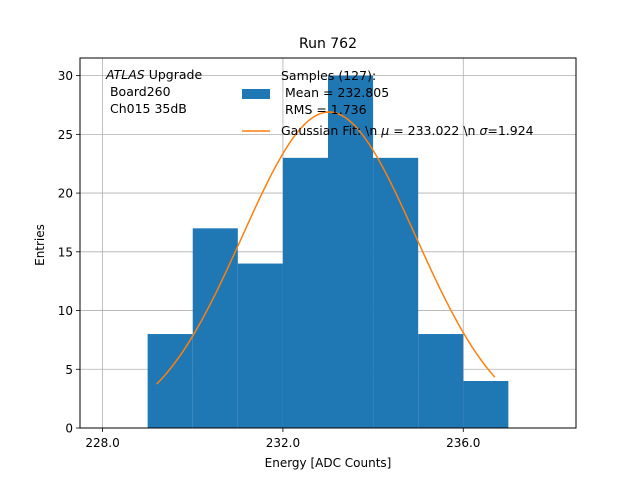  I want to click on annotation-line-1: ATLAS Upgrade, so click(153, 74).